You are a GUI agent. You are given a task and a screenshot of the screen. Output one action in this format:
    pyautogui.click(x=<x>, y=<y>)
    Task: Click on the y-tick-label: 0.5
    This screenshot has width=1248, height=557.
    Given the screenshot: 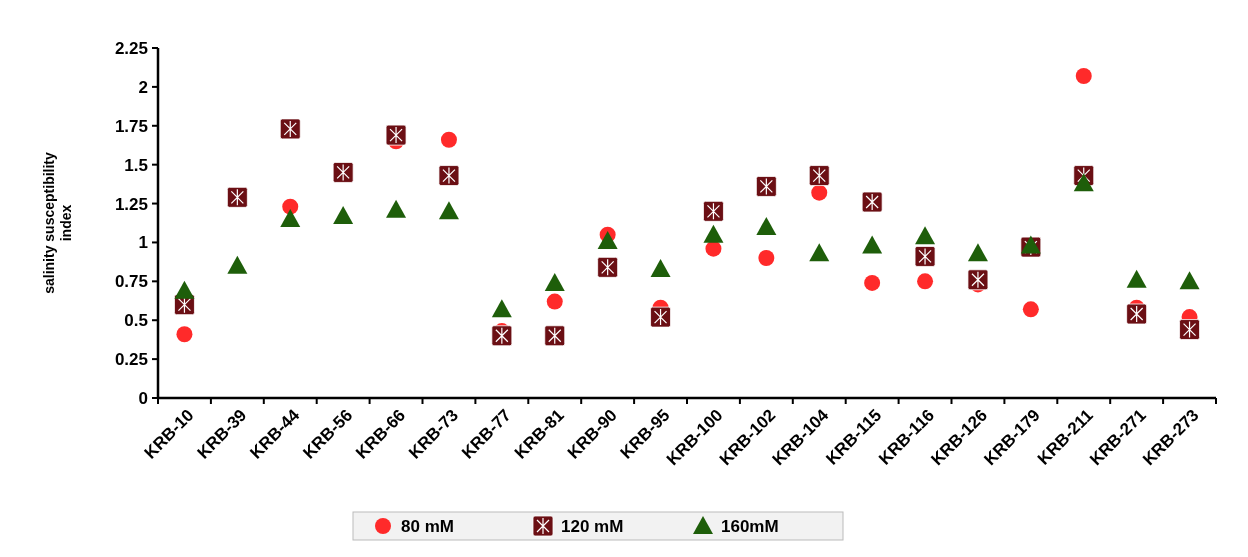 What is the action you would take?
    pyautogui.click(x=136, y=321)
    